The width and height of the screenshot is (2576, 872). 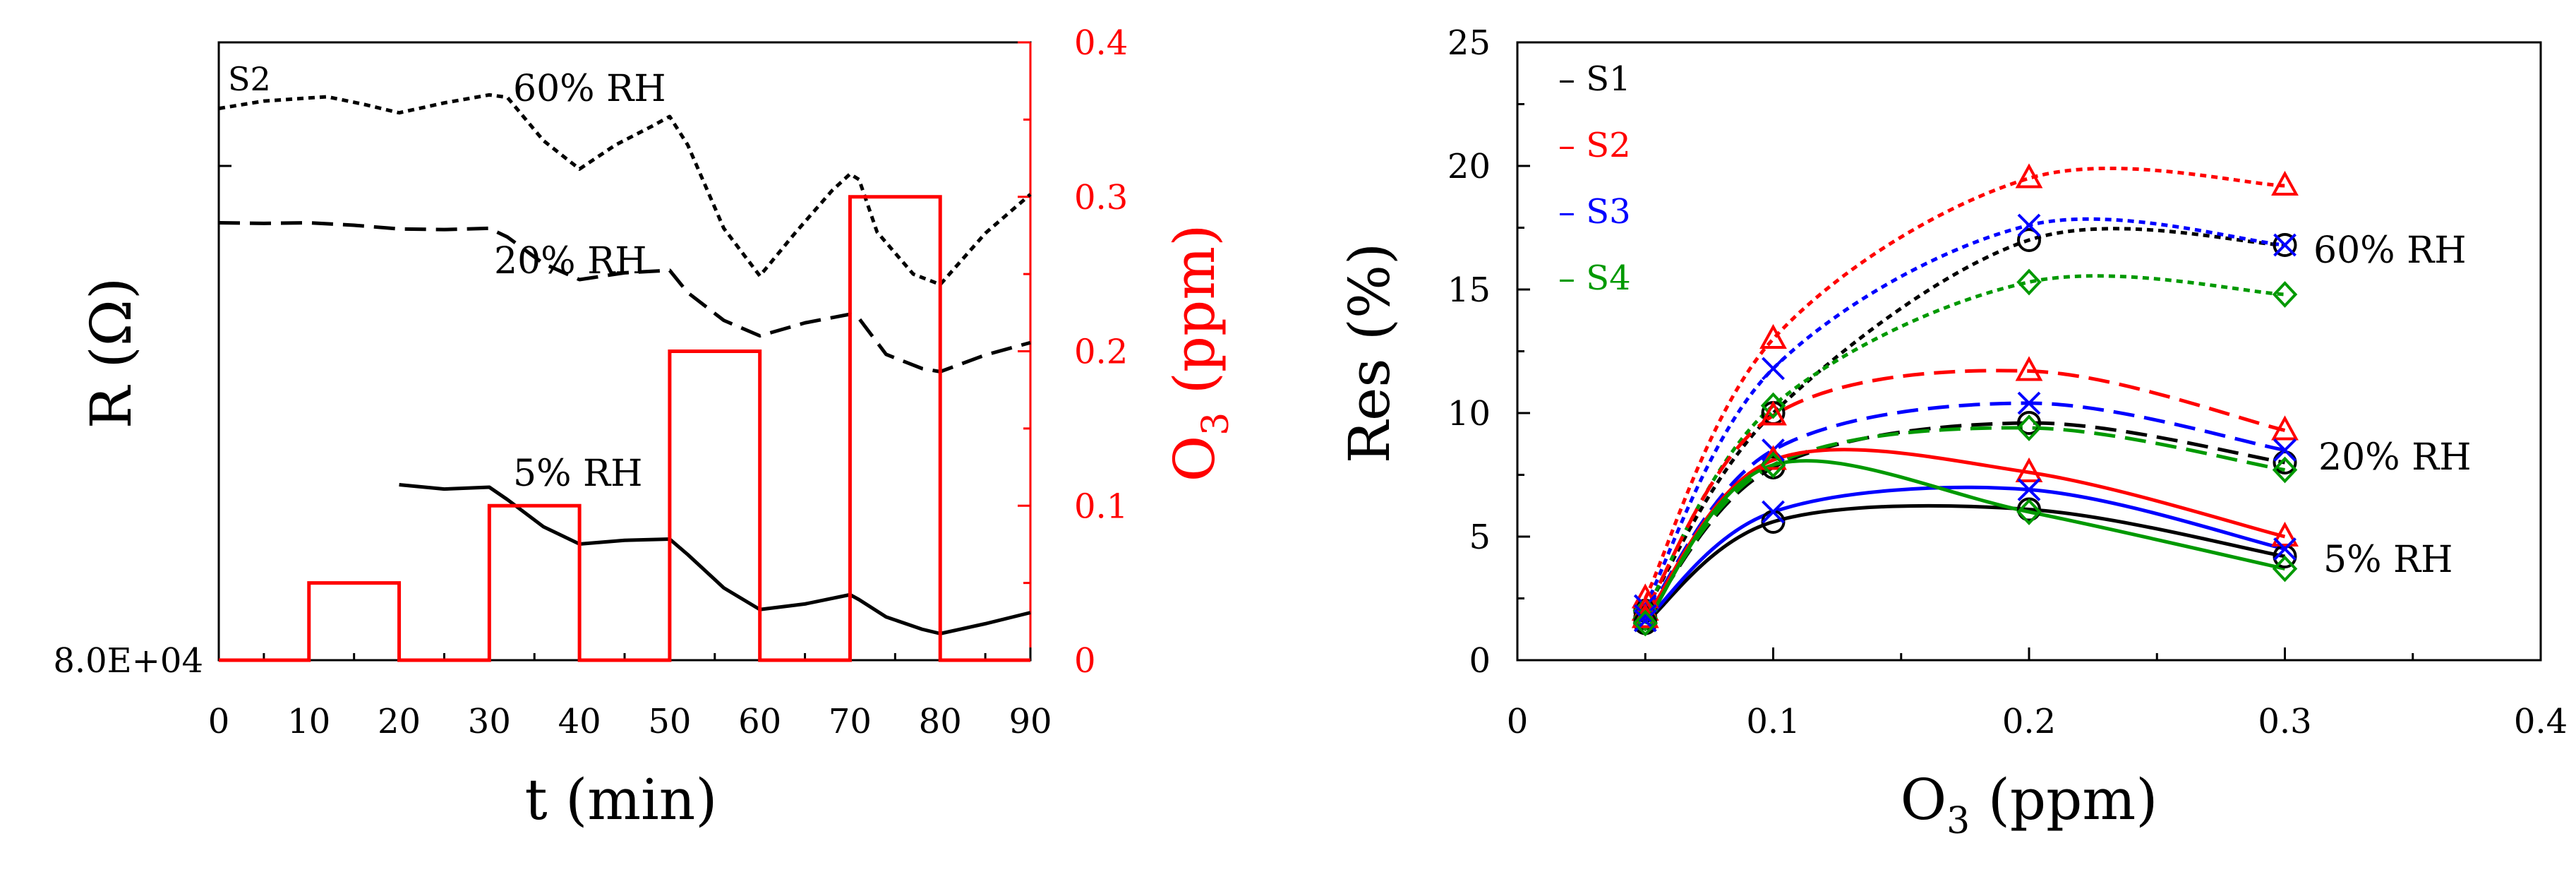 What do you see at coordinates (1085, 661) in the screenshot?
I see `ozone-y-tick-label: 0` at bounding box center [1085, 661].